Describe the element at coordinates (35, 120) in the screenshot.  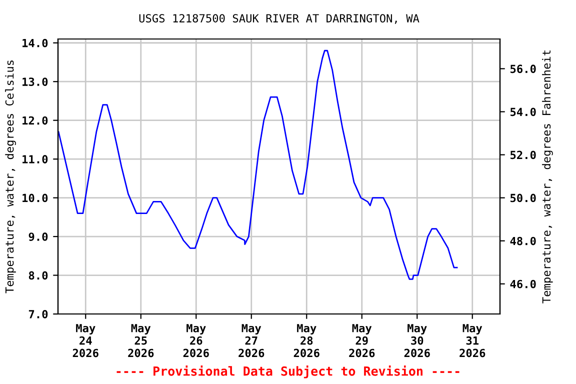
I see `y-tick-label: 12.0` at that location.